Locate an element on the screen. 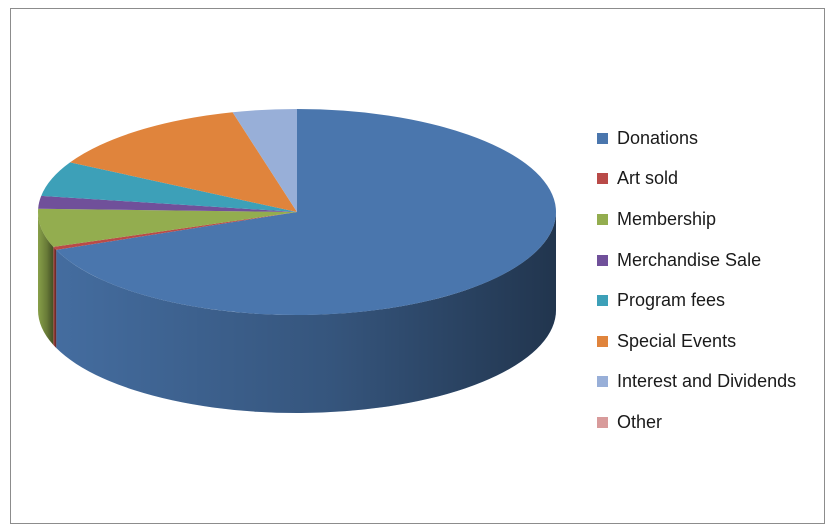 The width and height of the screenshot is (833, 529). legend-item-interest-and-dividends: Interest and Dividends is located at coordinates (696, 382).